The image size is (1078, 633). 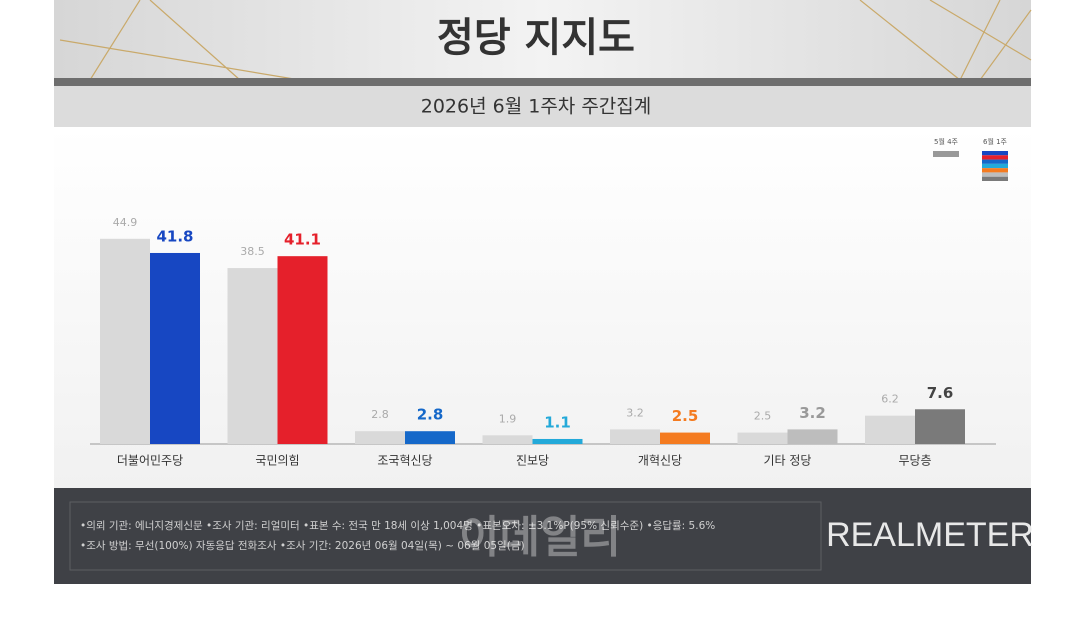 I want to click on footer-box, so click(x=445, y=536).